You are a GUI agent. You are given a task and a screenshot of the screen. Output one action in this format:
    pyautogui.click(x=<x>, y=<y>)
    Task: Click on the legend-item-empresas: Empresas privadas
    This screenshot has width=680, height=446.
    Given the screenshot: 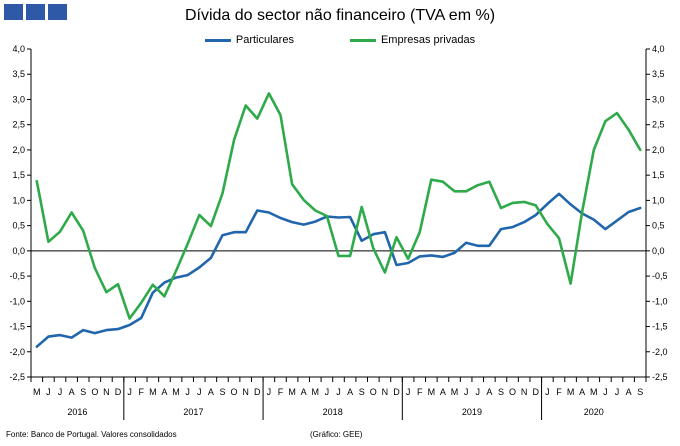 What is the action you would take?
    pyautogui.click(x=412, y=40)
    